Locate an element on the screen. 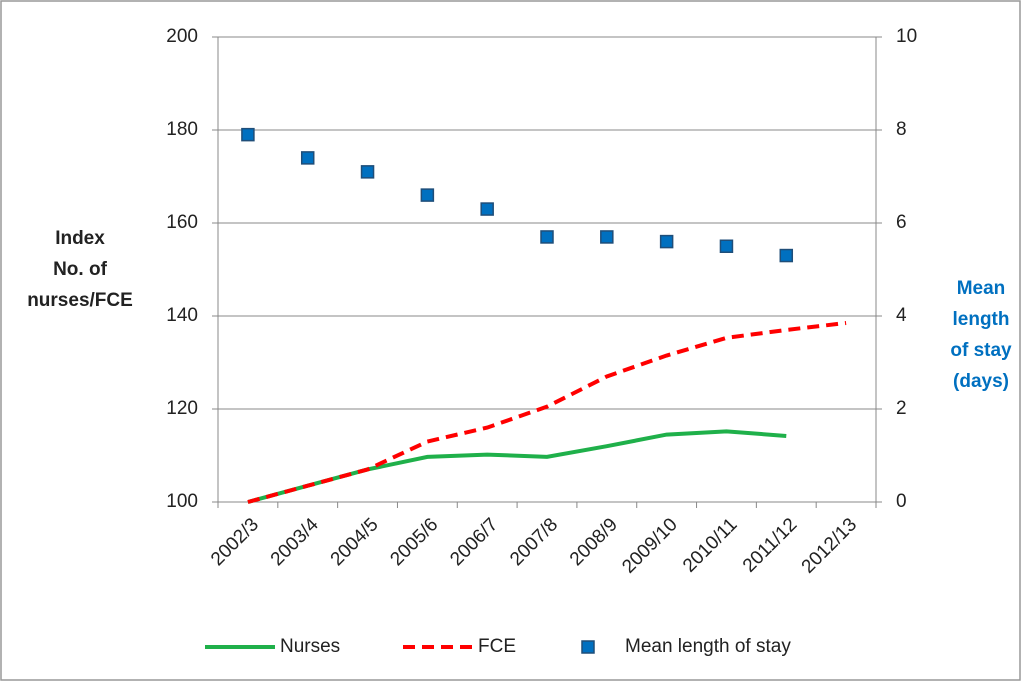 The width and height of the screenshot is (1021, 681). y-tick-label: 160 is located at coordinates (182, 222).